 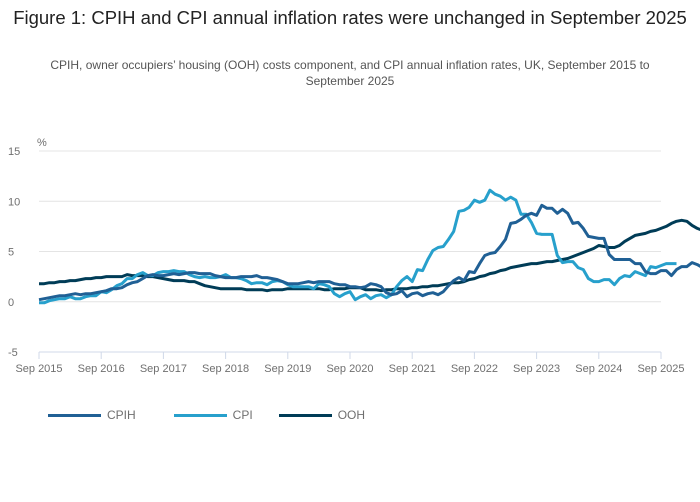 What do you see at coordinates (474, 369) in the screenshot?
I see `x-tick-label: Sep 2022` at bounding box center [474, 369].